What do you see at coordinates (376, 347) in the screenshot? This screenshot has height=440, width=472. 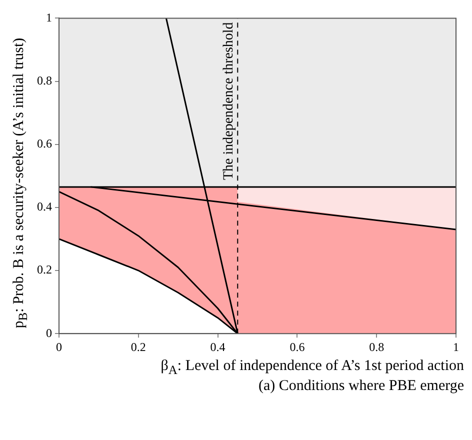 I see `x-tick-label: 0.8` at bounding box center [376, 347].